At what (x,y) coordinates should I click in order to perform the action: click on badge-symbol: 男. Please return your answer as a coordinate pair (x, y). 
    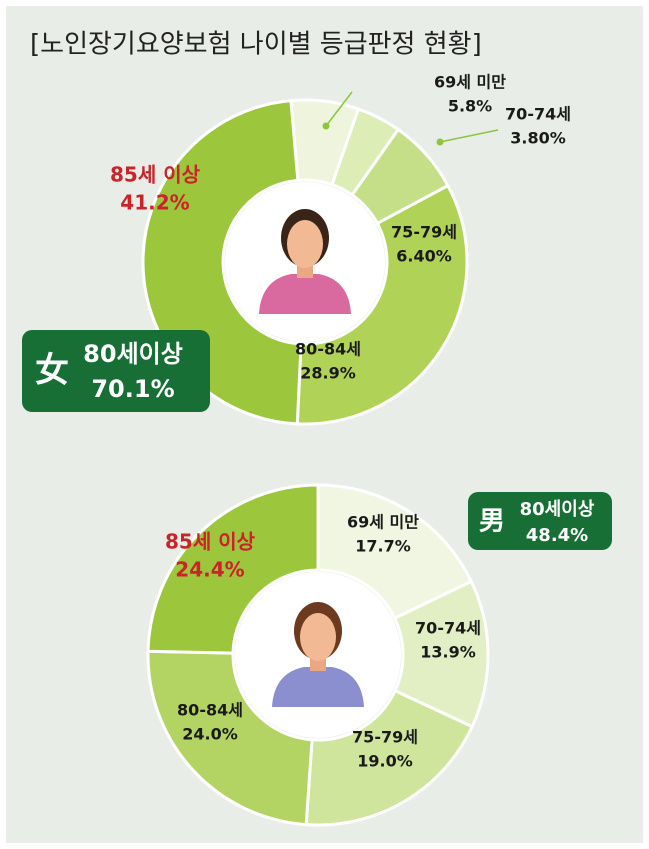
    Looking at the image, I should click on (492, 522).